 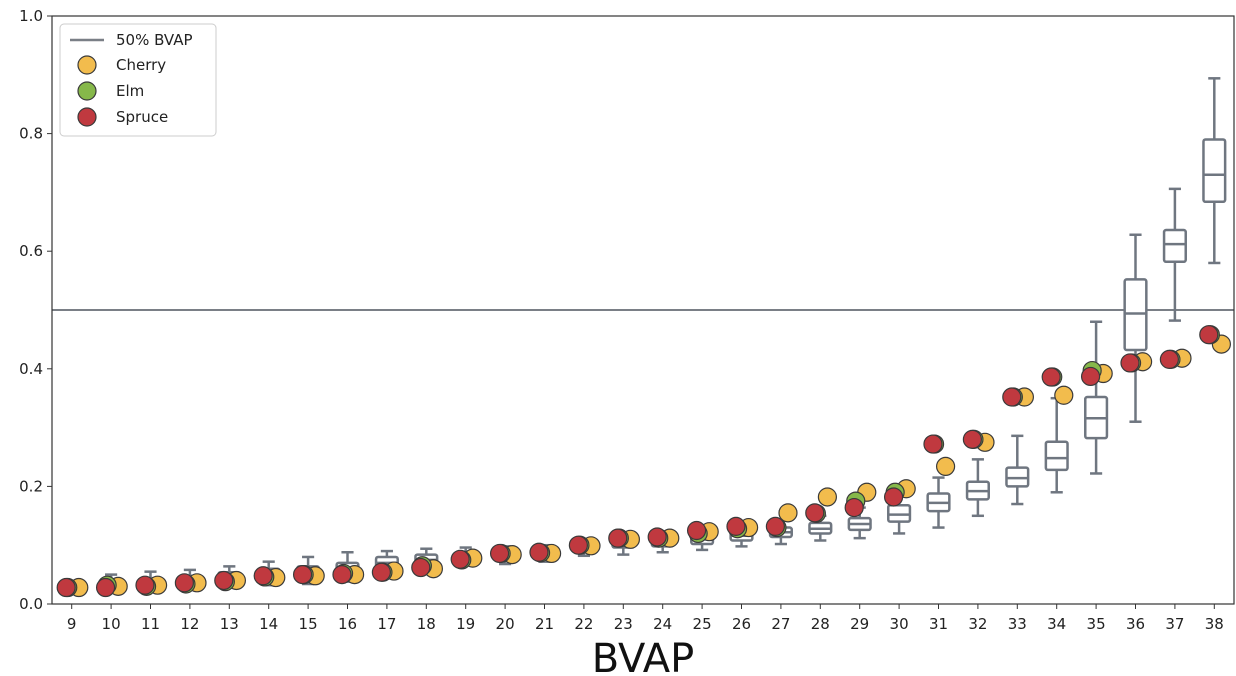 What do you see at coordinates (820, 624) in the screenshot?
I see `x-tick-label: 28` at bounding box center [820, 624].